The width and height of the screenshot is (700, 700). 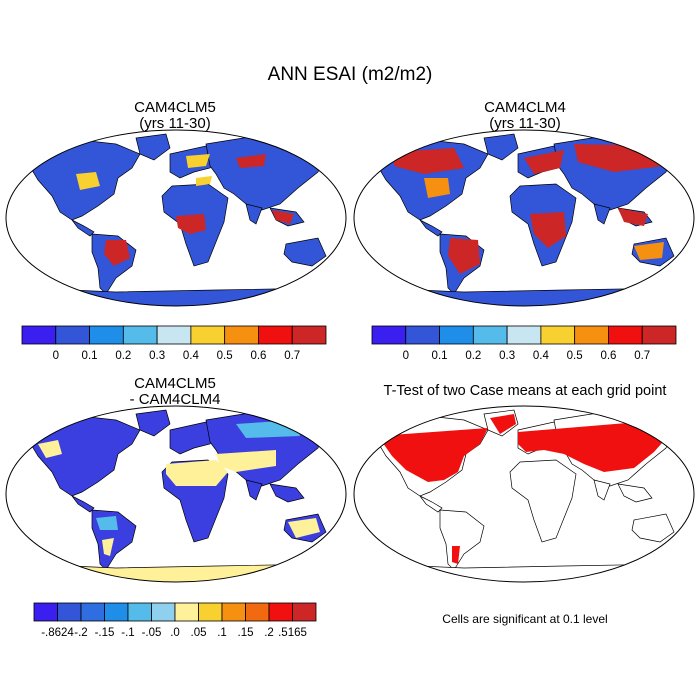 I want to click on panel-2-title-block: CAM4CLM4 (yrs 11-30), so click(x=525, y=116).